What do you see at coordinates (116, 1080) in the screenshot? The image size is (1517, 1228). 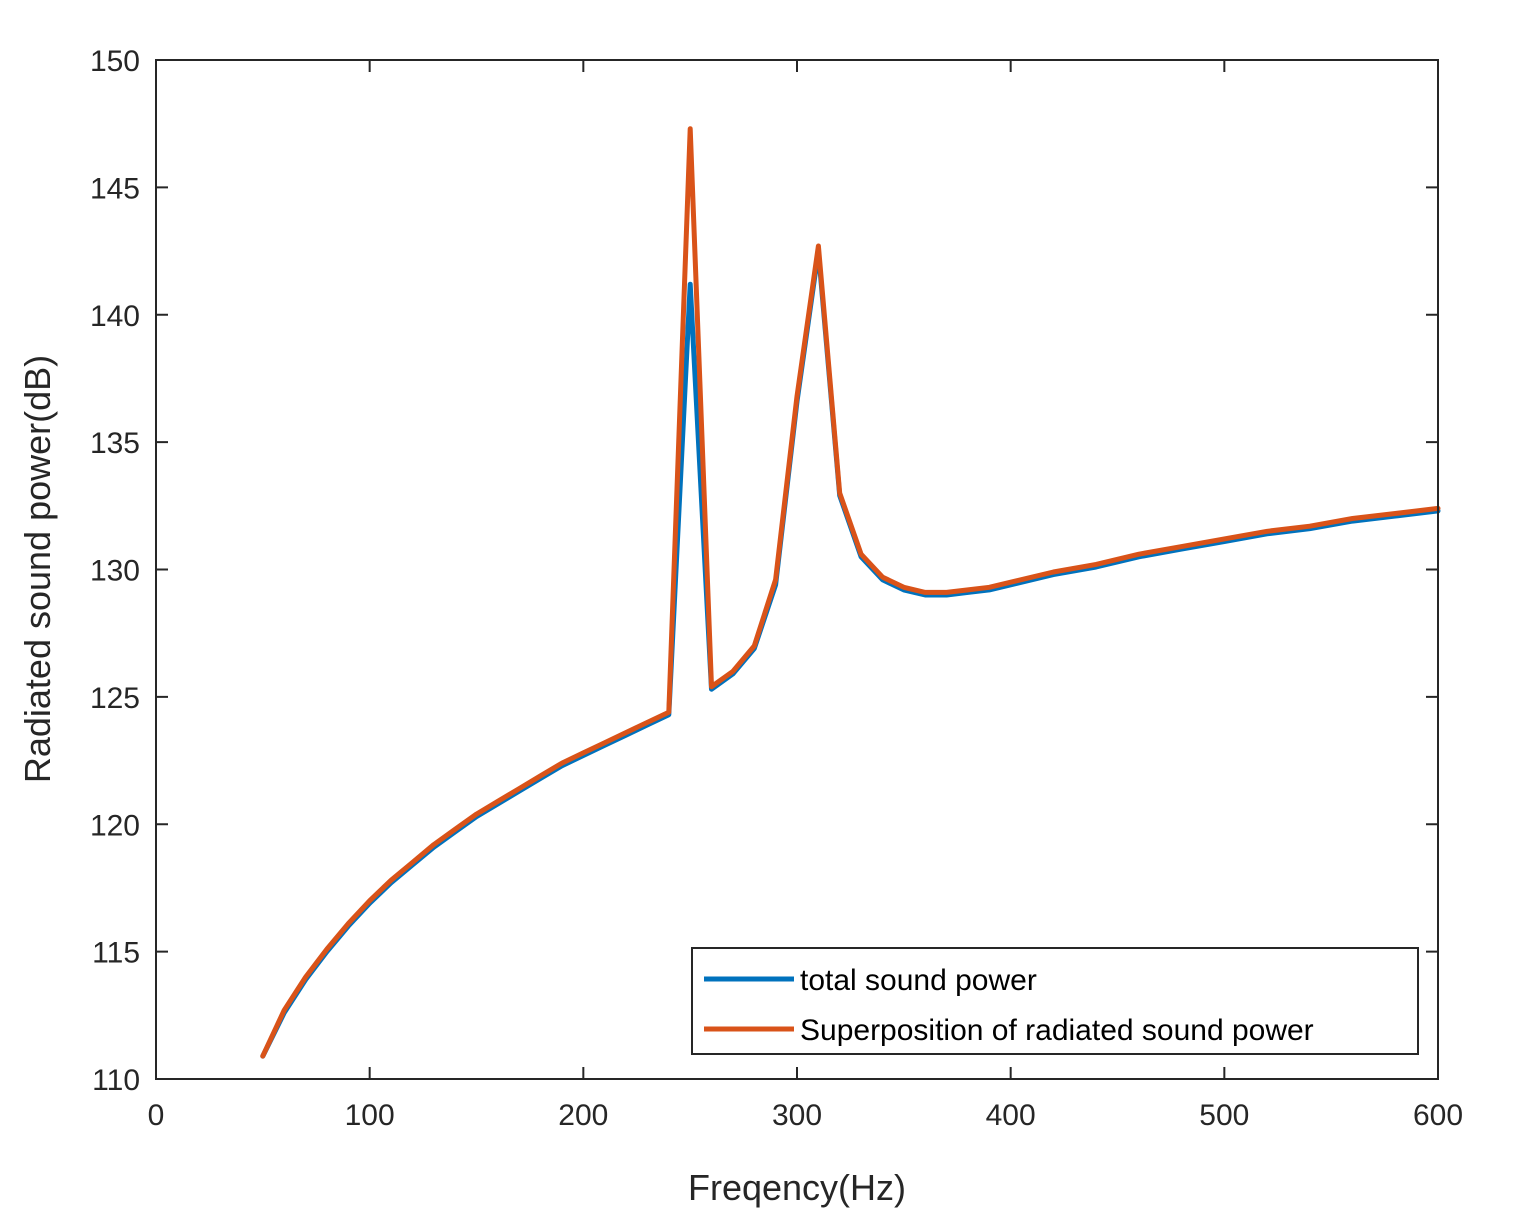 I see `y-tick-label: 110` at bounding box center [116, 1080].